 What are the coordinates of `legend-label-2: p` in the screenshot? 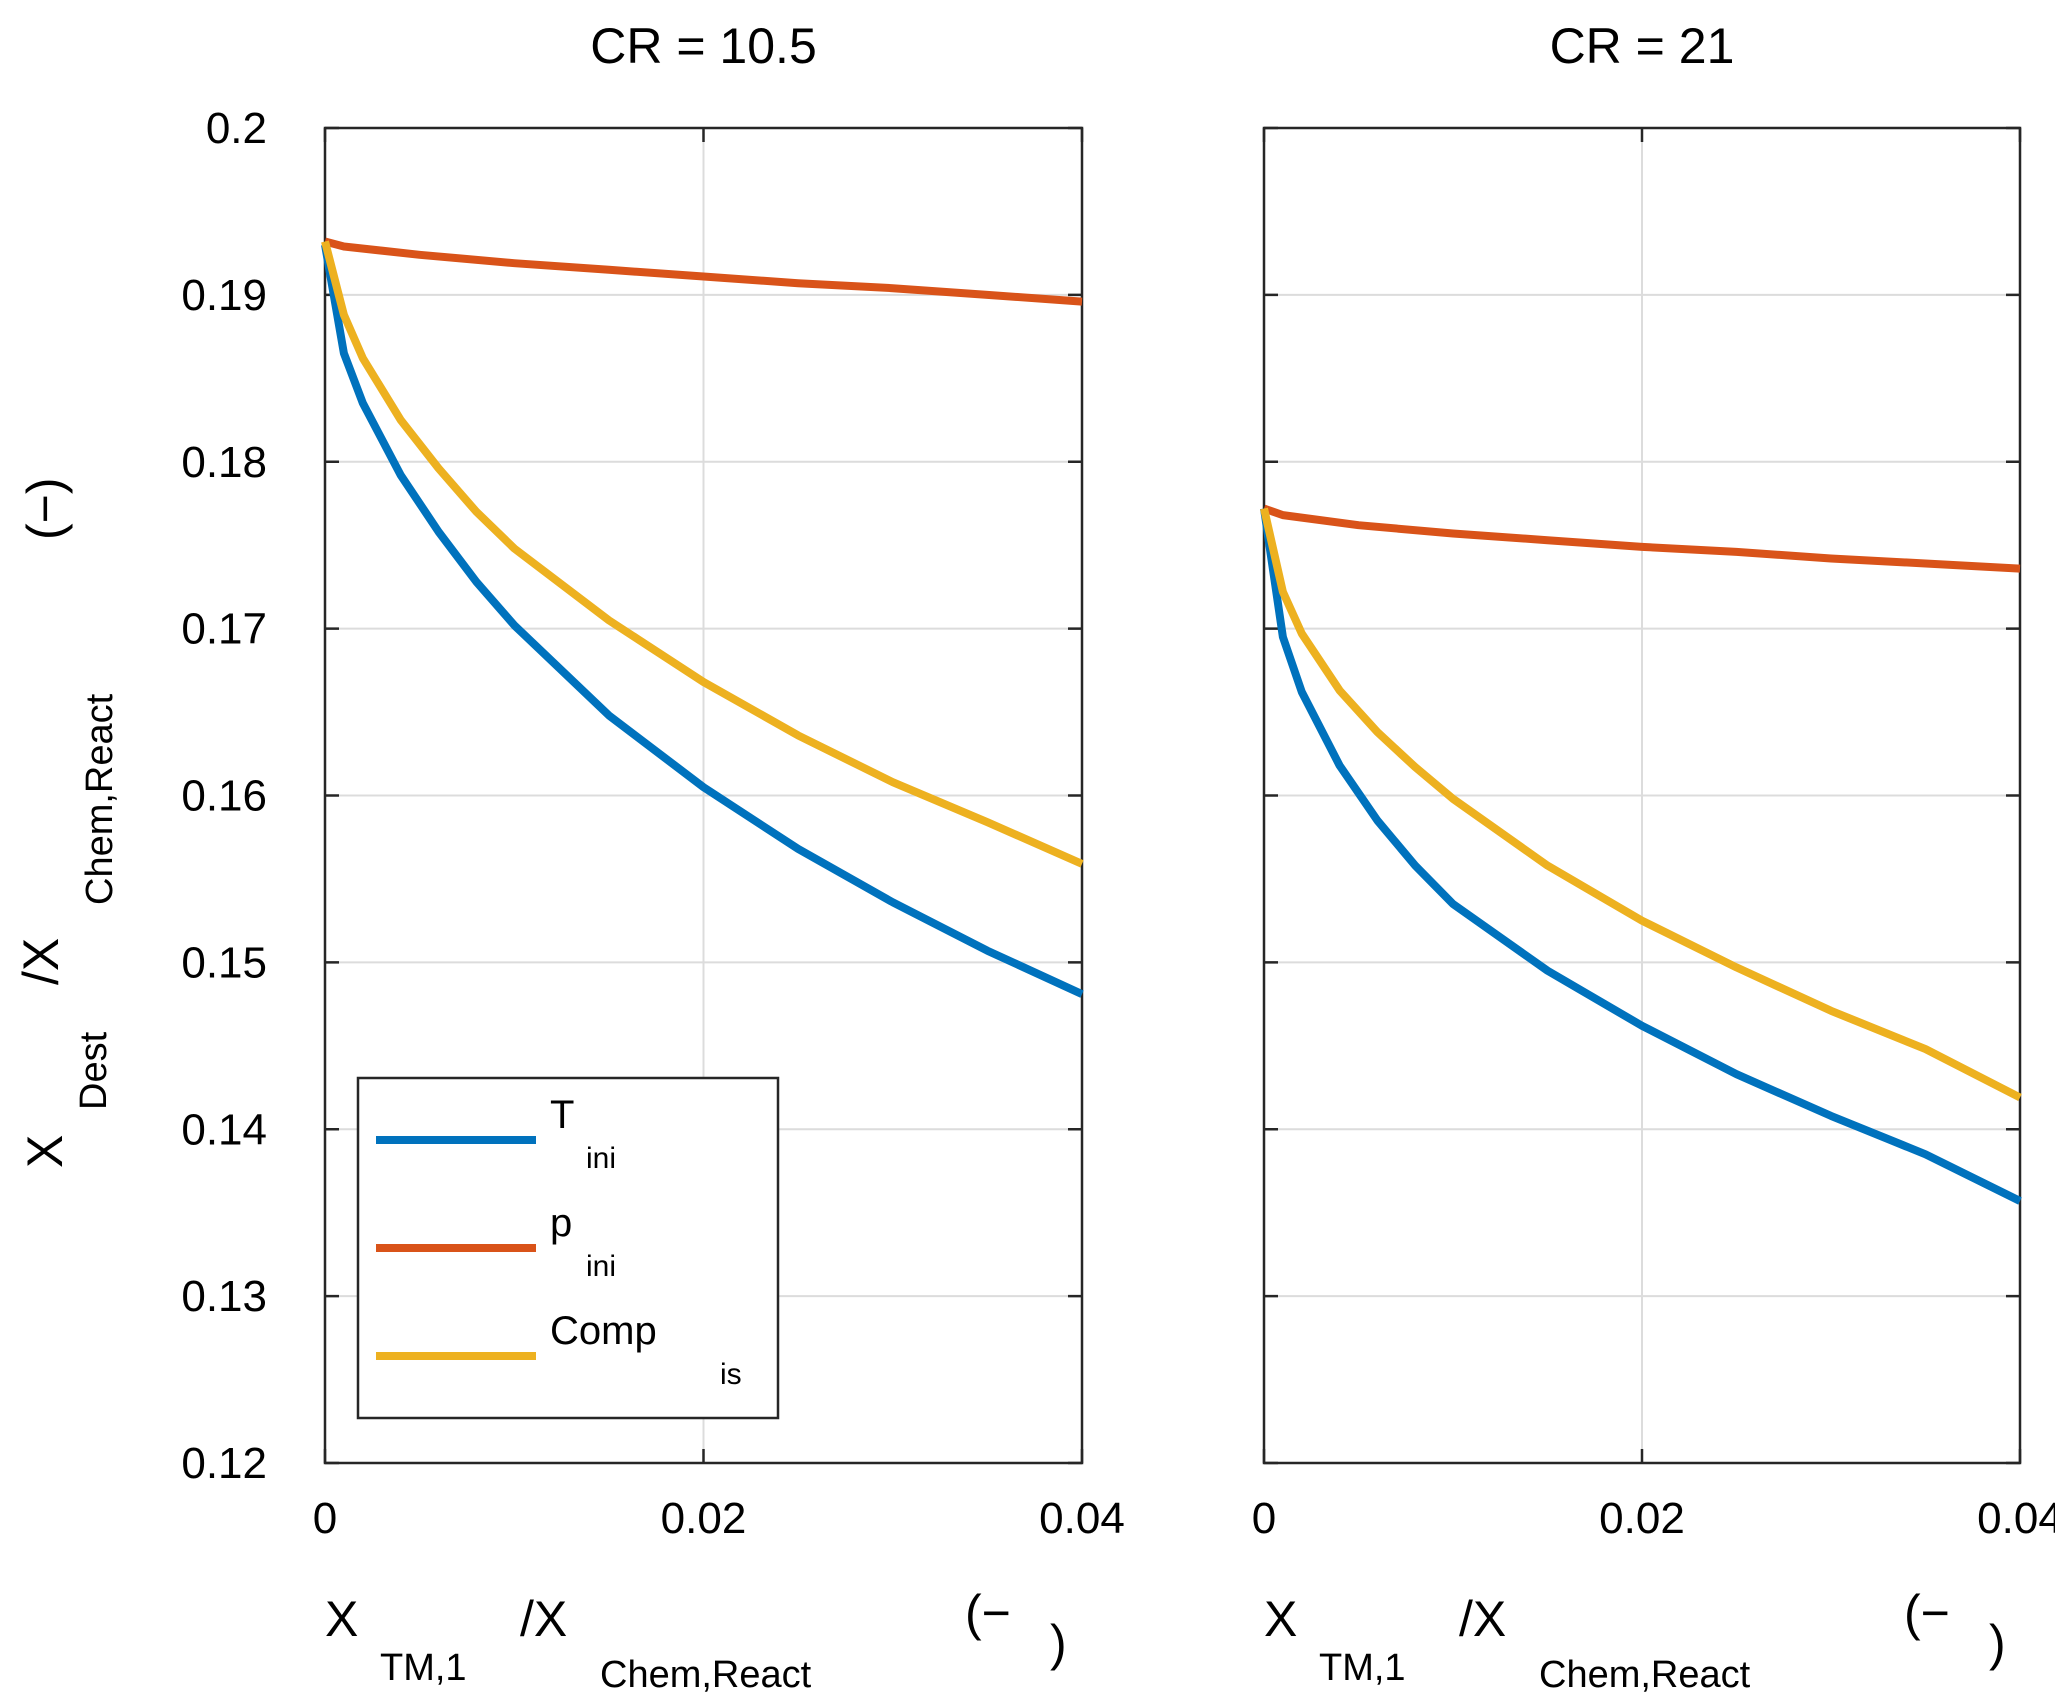 It's located at (561, 1223).